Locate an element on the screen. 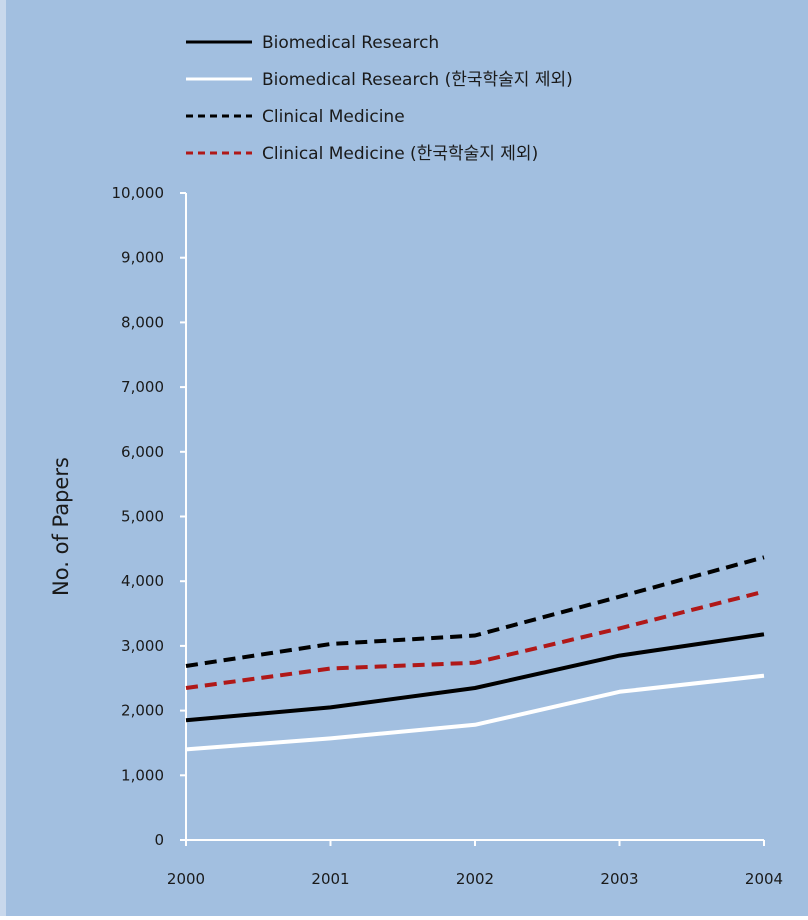 The height and width of the screenshot is (920, 808). y-tick-label: 5,000 is located at coordinates (142, 517).